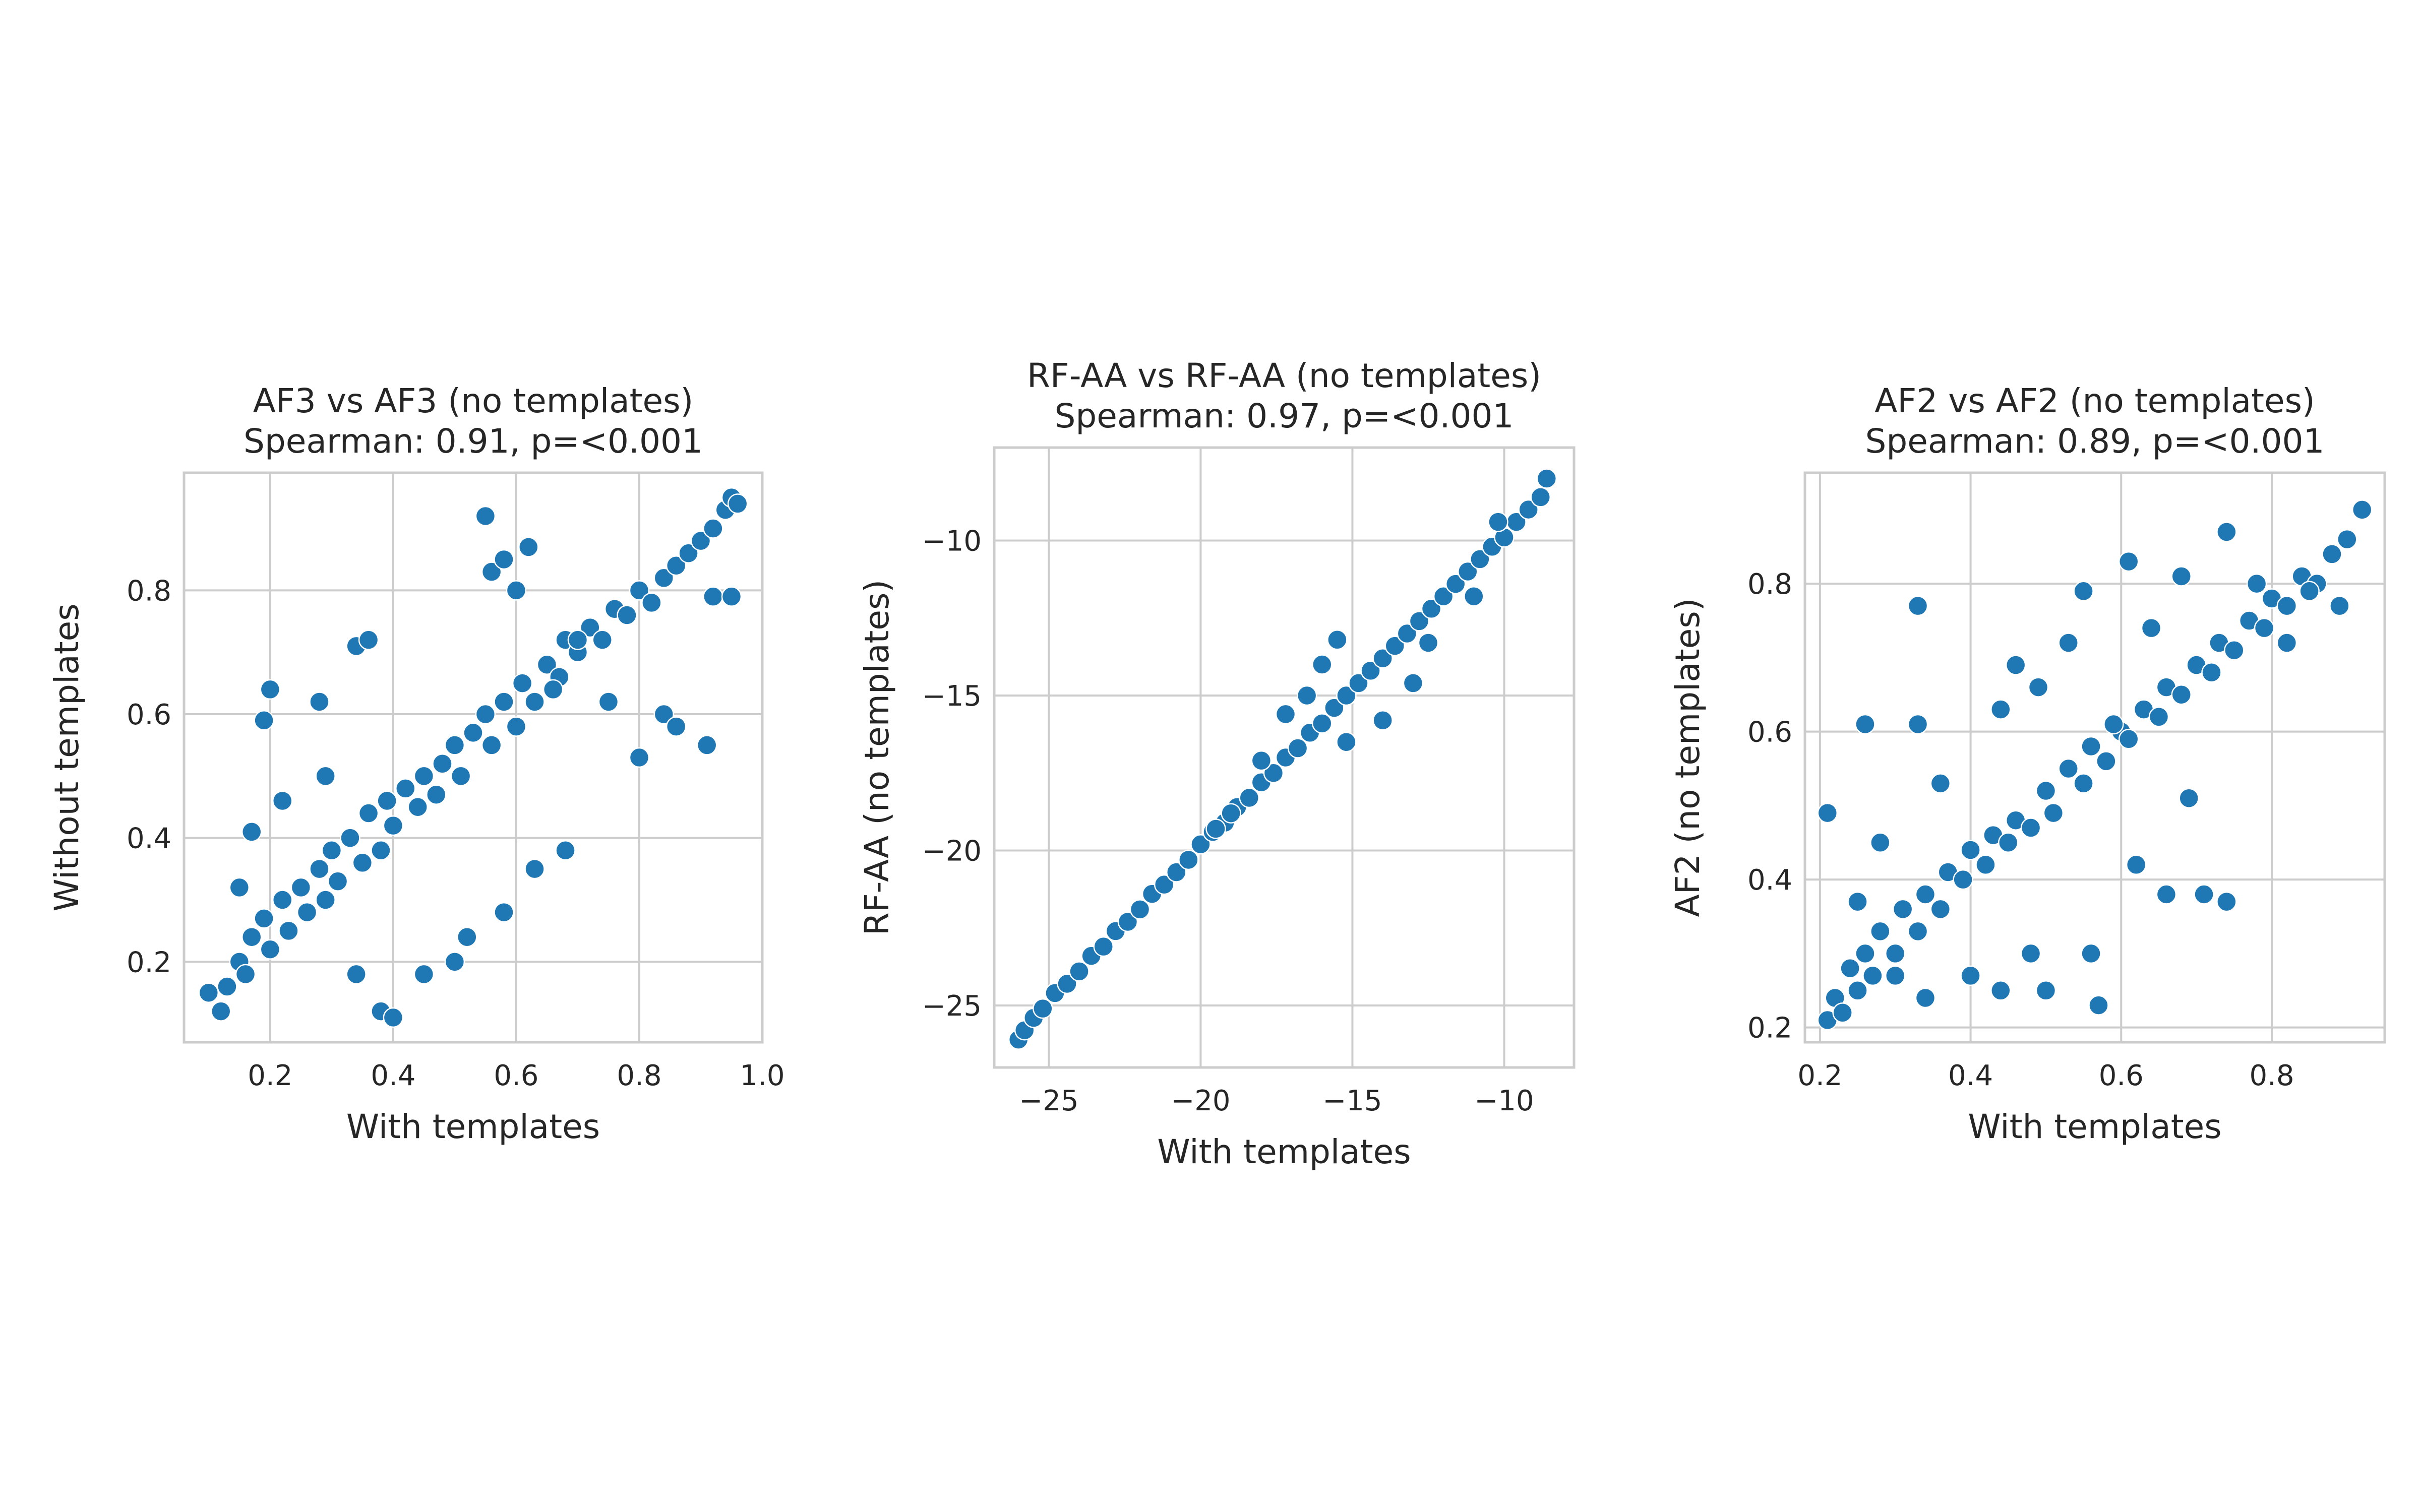 The height and width of the screenshot is (1512, 2420). Describe the element at coordinates (1284, 1151) in the screenshot. I see `x-axis-label: With templates` at that location.